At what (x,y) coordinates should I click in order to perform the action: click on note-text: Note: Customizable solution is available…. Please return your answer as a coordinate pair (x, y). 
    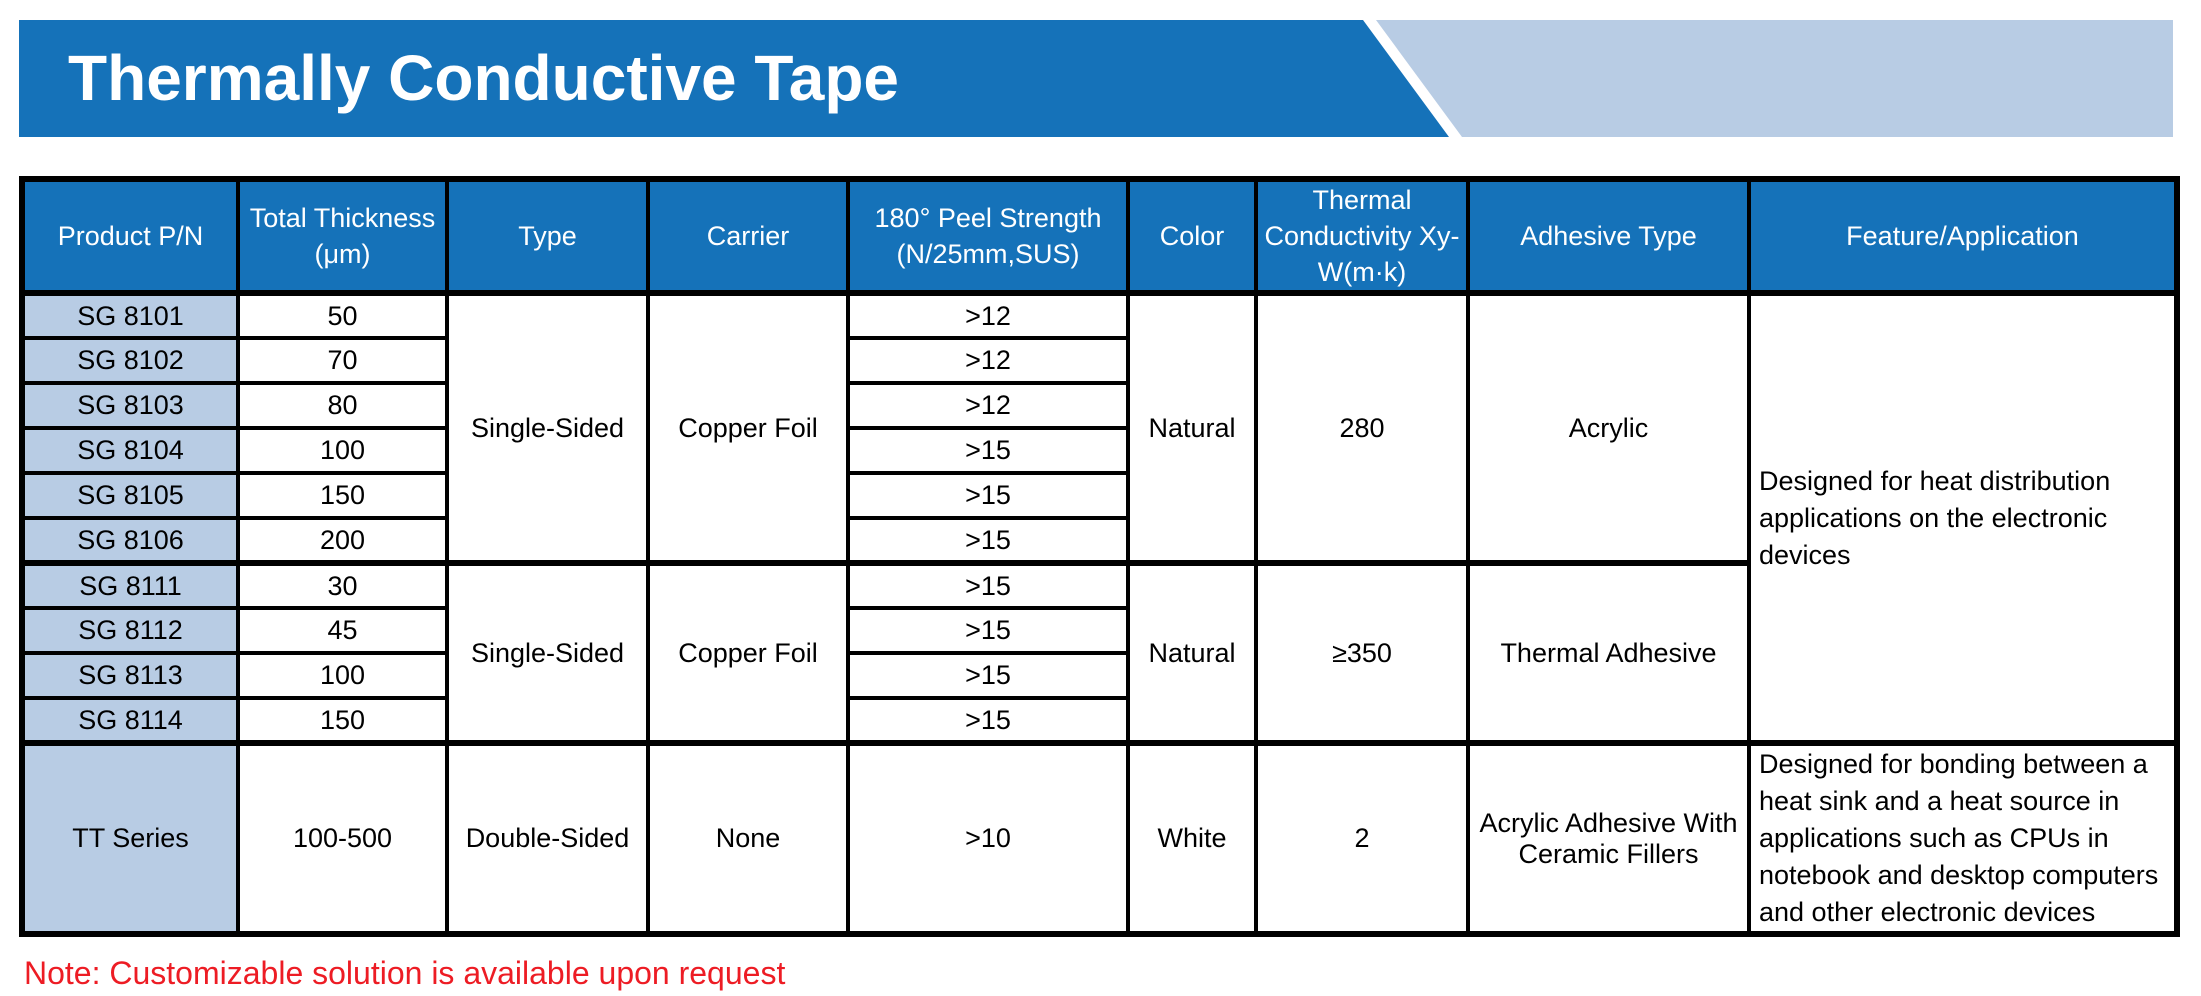
    Looking at the image, I should click on (405, 973).